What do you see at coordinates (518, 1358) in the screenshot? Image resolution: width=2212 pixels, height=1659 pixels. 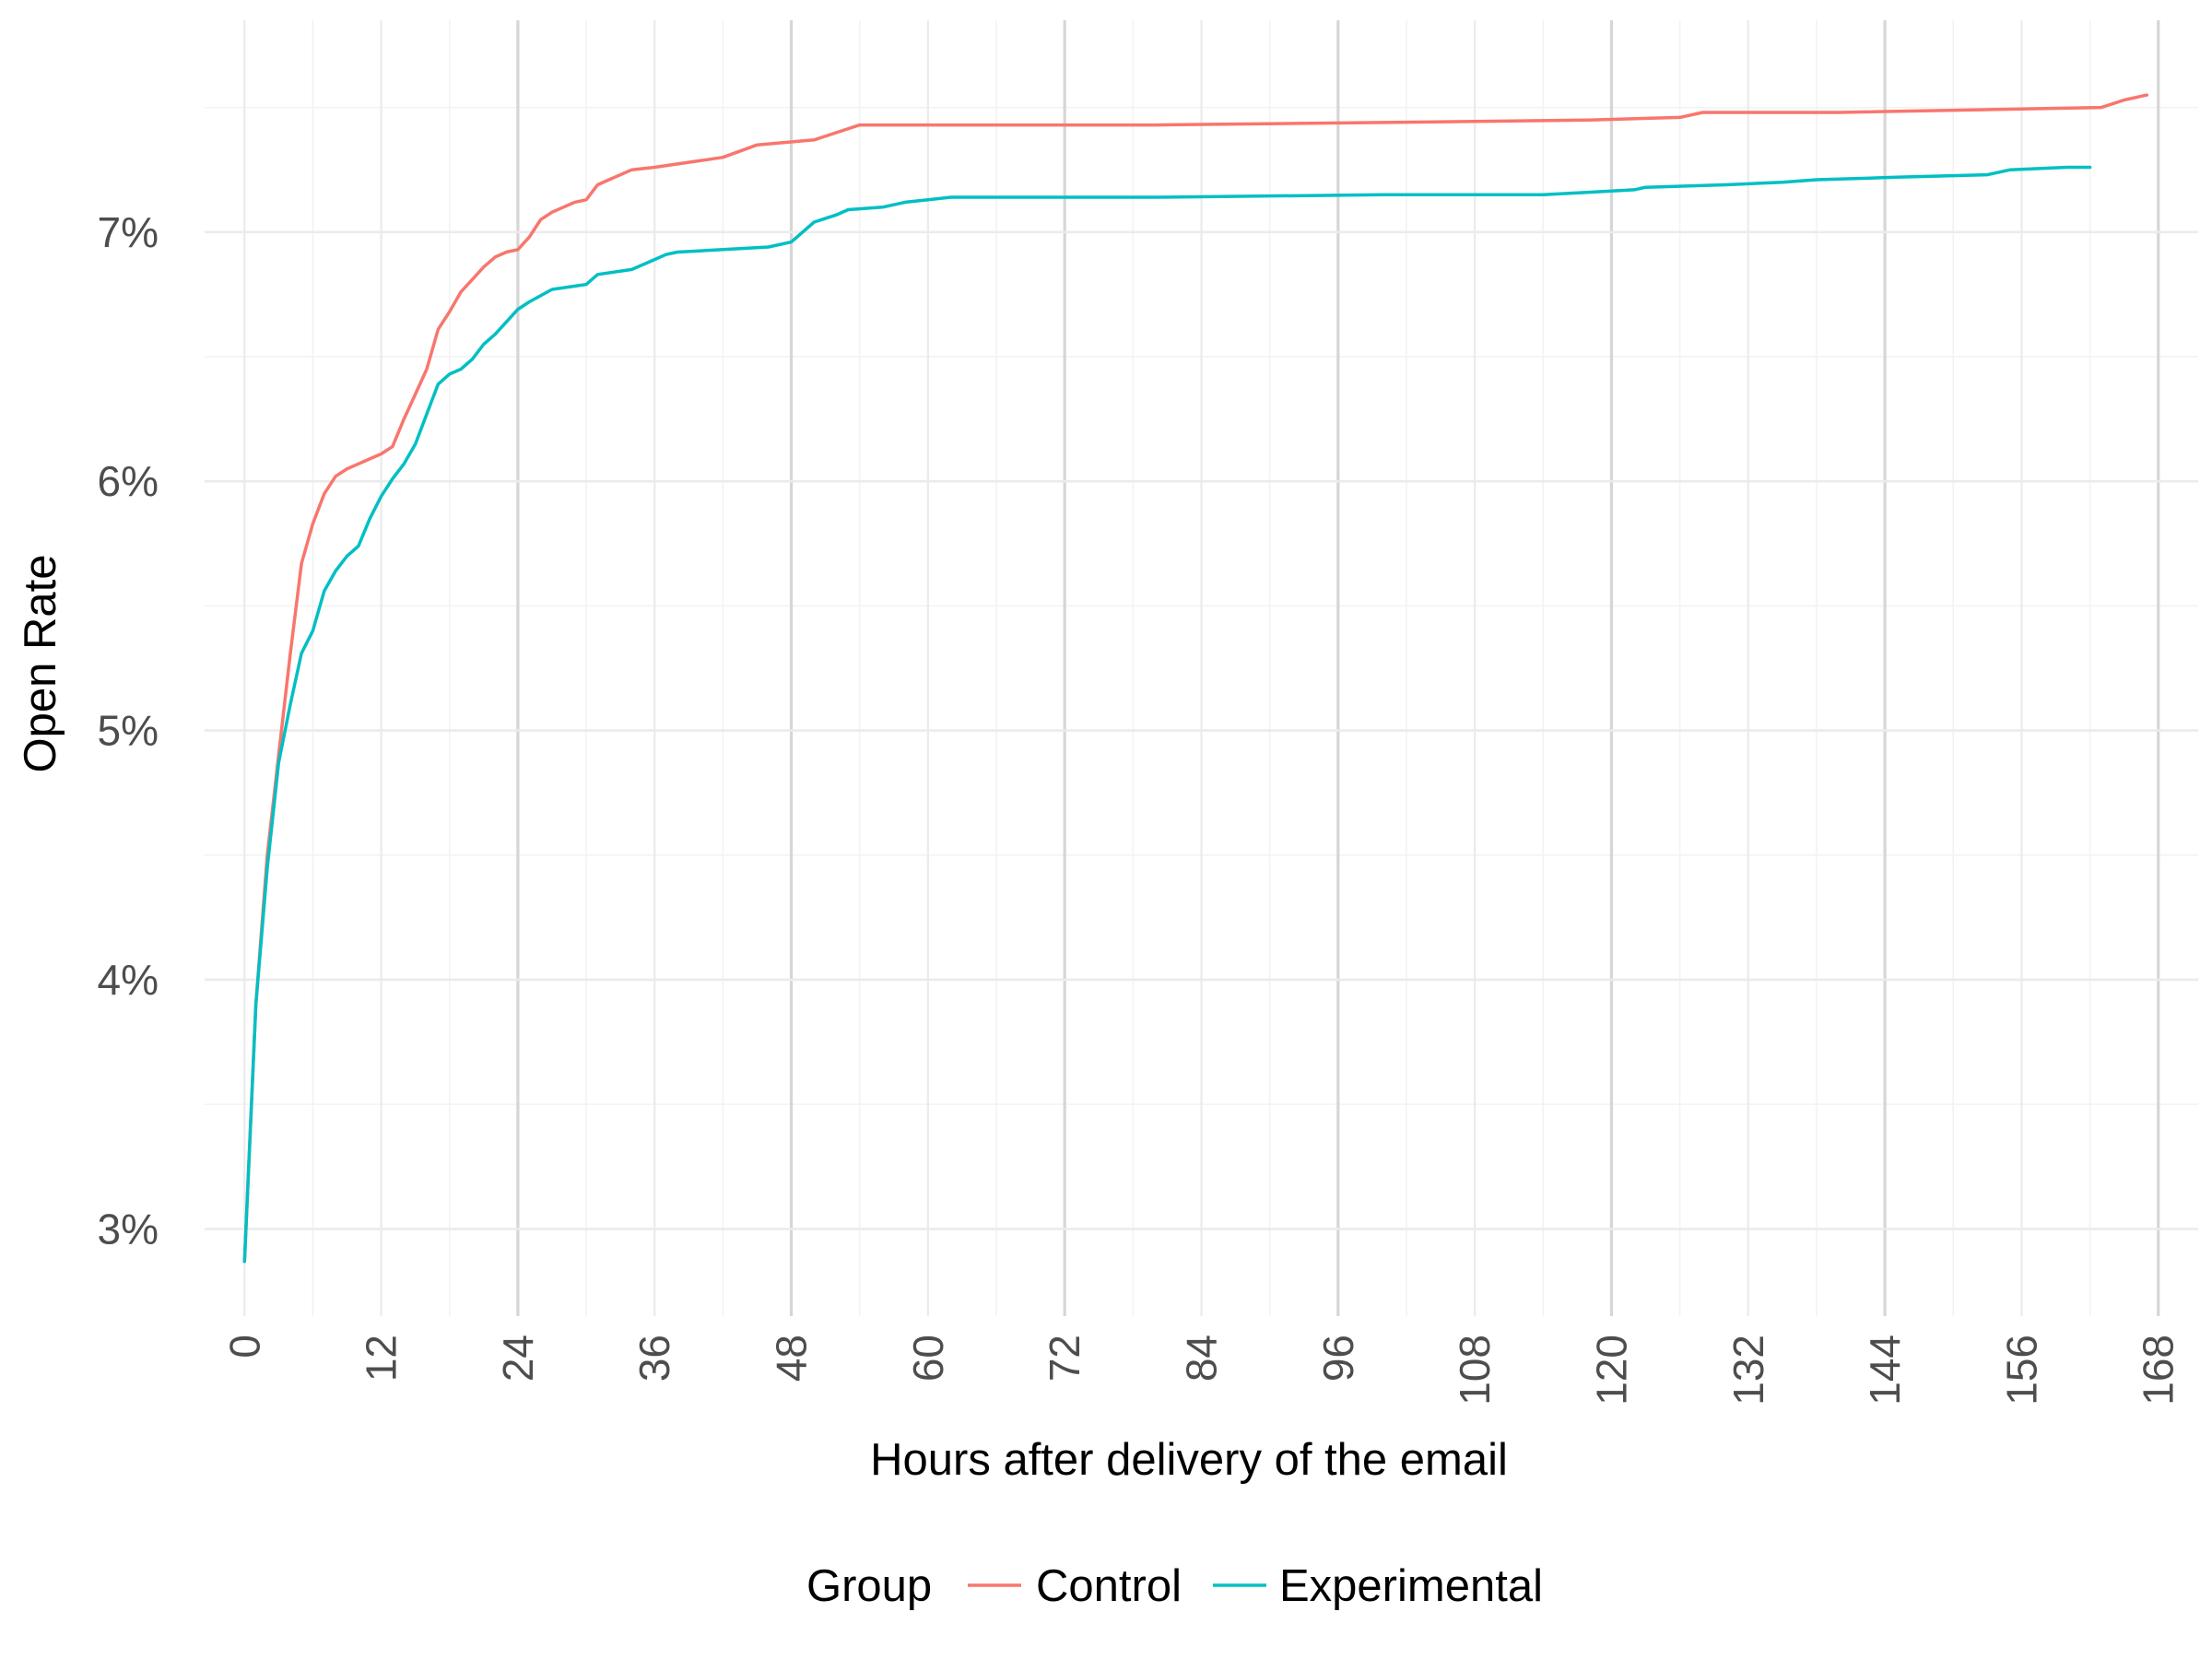 I see `x-tick-label: 24` at bounding box center [518, 1358].